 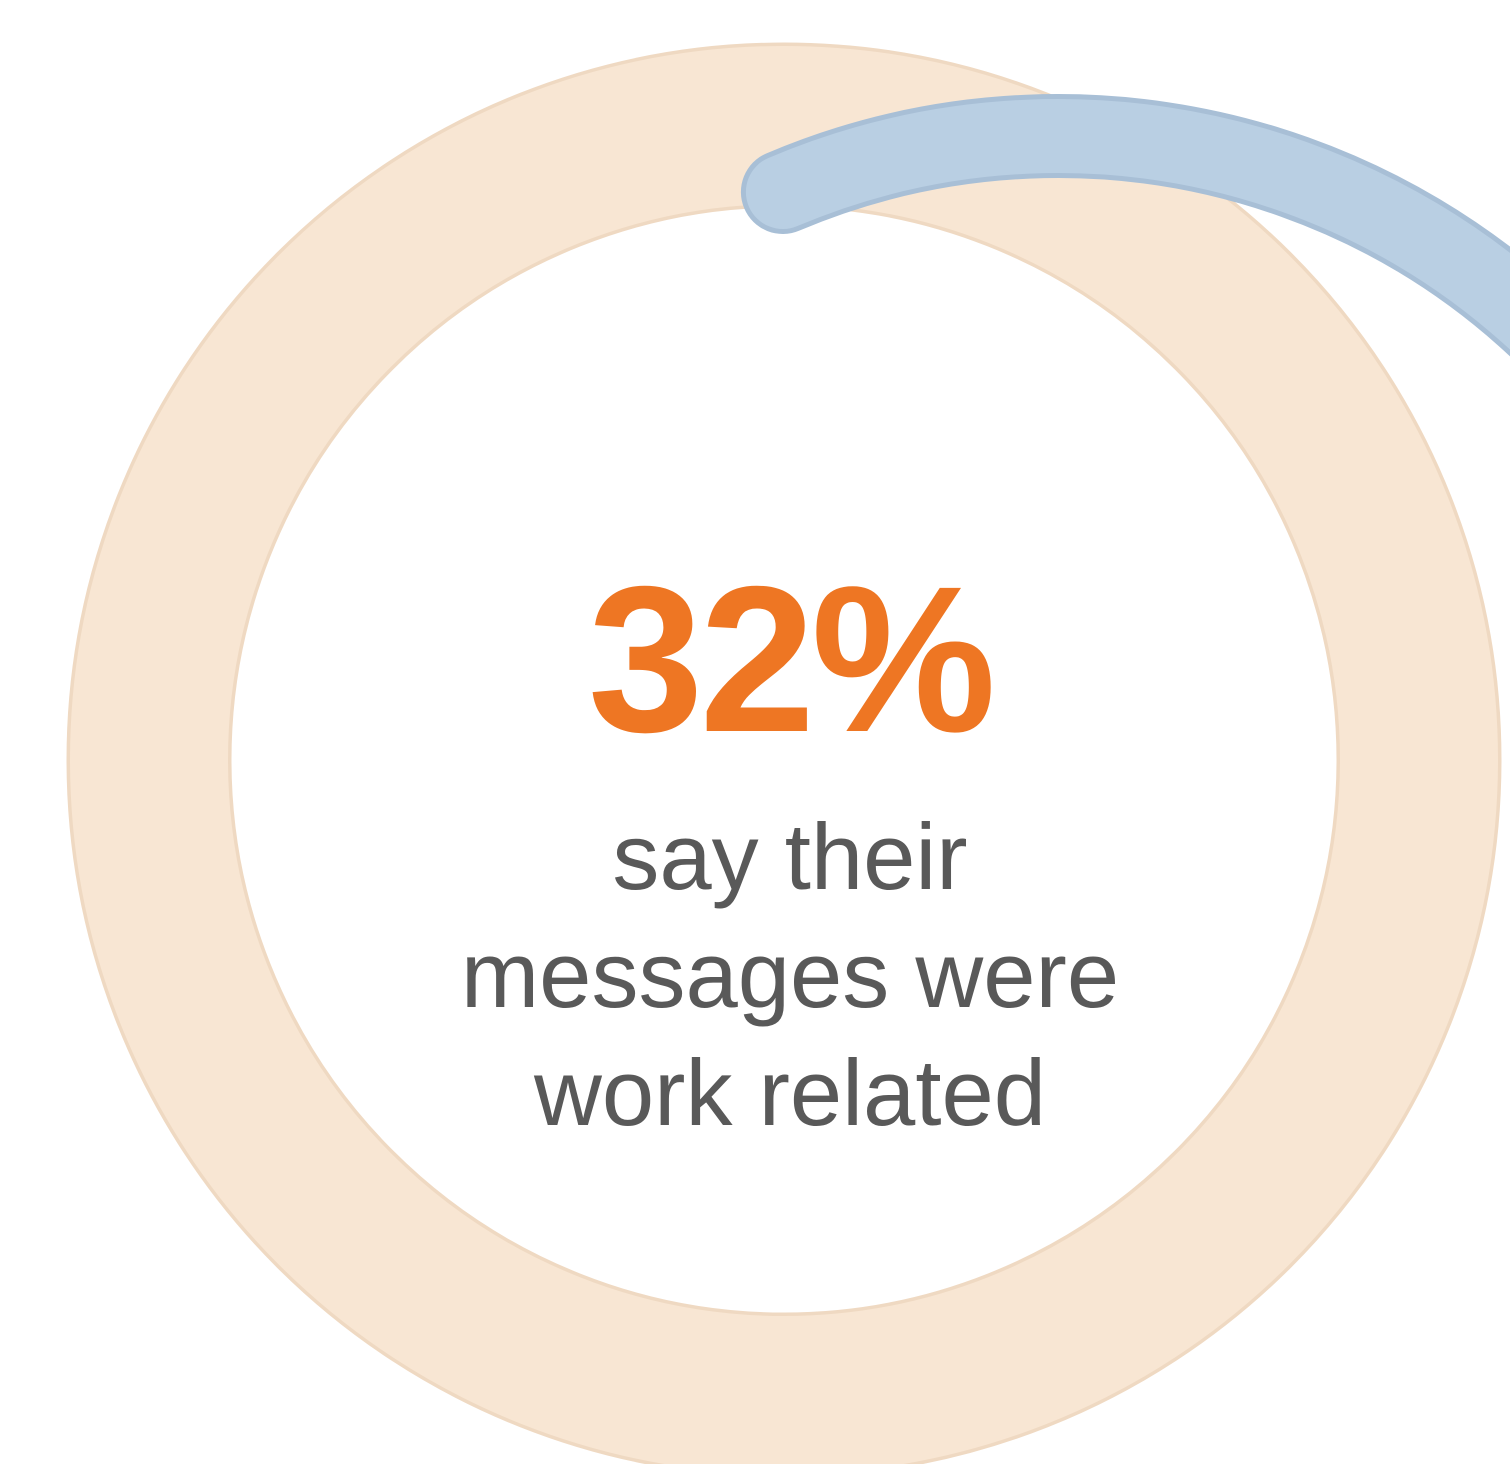 What do you see at coordinates (791, 660) in the screenshot?
I see `percentage-value: 32%` at bounding box center [791, 660].